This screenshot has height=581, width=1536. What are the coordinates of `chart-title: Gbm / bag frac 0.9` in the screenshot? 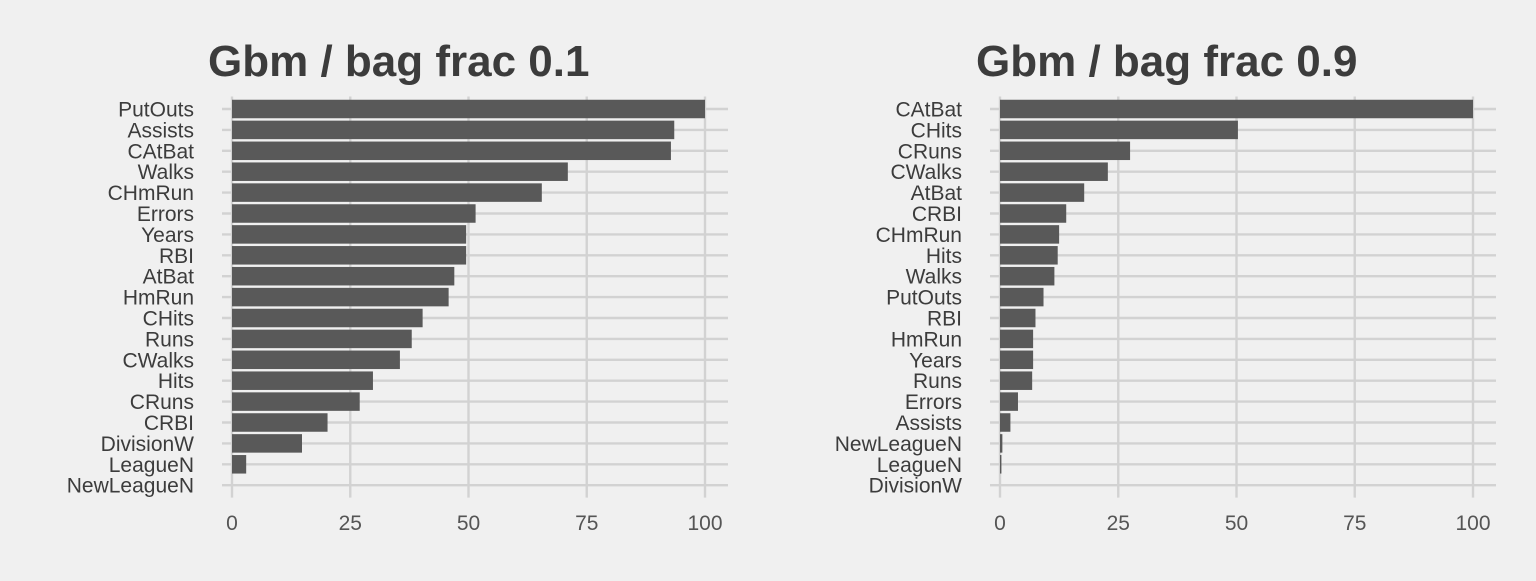 It's located at (1166, 61).